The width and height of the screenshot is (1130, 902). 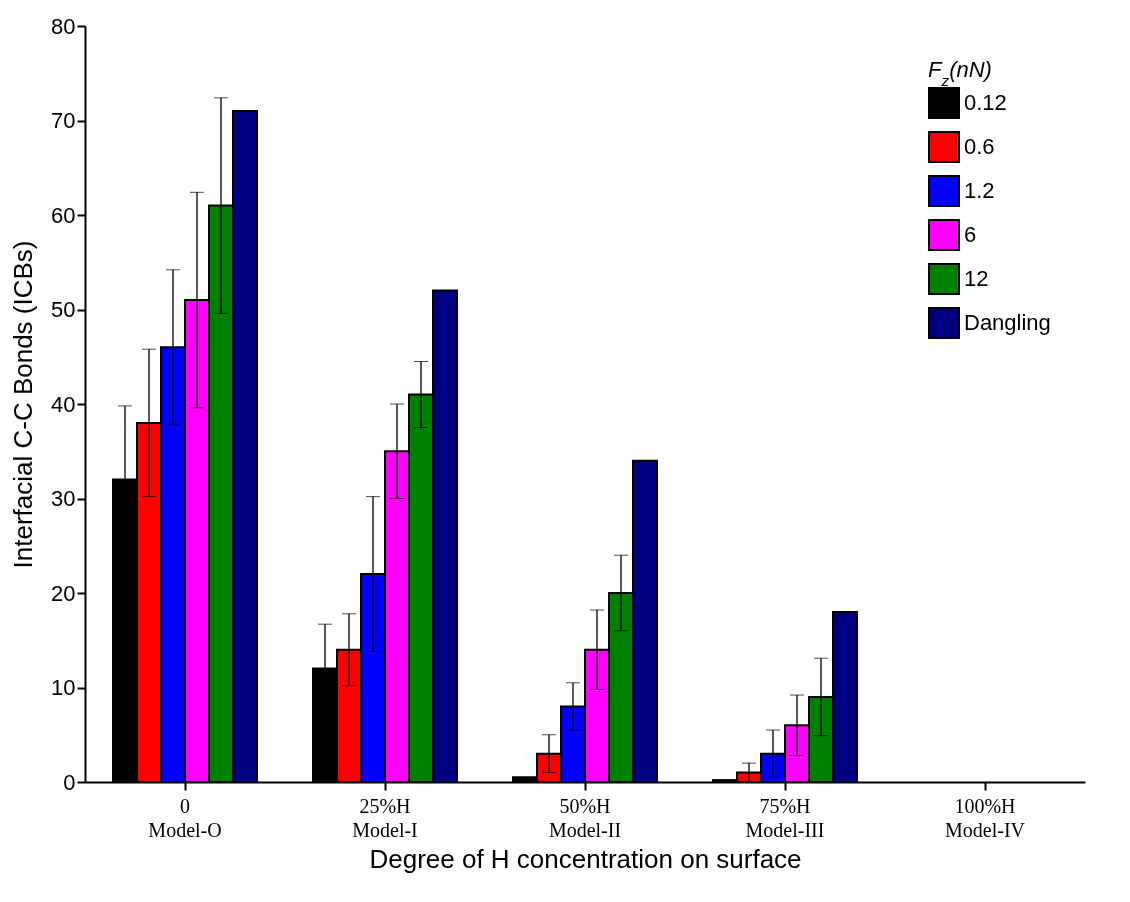 What do you see at coordinates (63, 498) in the screenshot?
I see `y-tick-label: 30` at bounding box center [63, 498].